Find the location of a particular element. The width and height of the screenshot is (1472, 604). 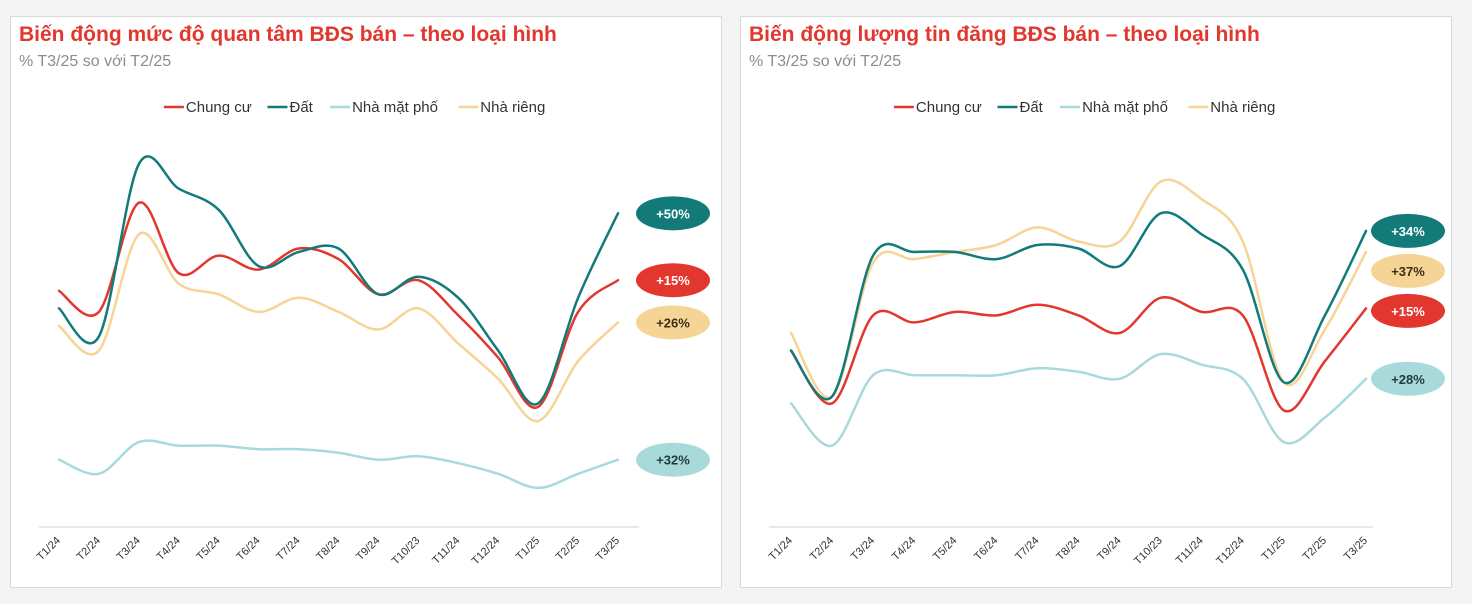

end-value-badge: +28% is located at coordinates (1408, 378).